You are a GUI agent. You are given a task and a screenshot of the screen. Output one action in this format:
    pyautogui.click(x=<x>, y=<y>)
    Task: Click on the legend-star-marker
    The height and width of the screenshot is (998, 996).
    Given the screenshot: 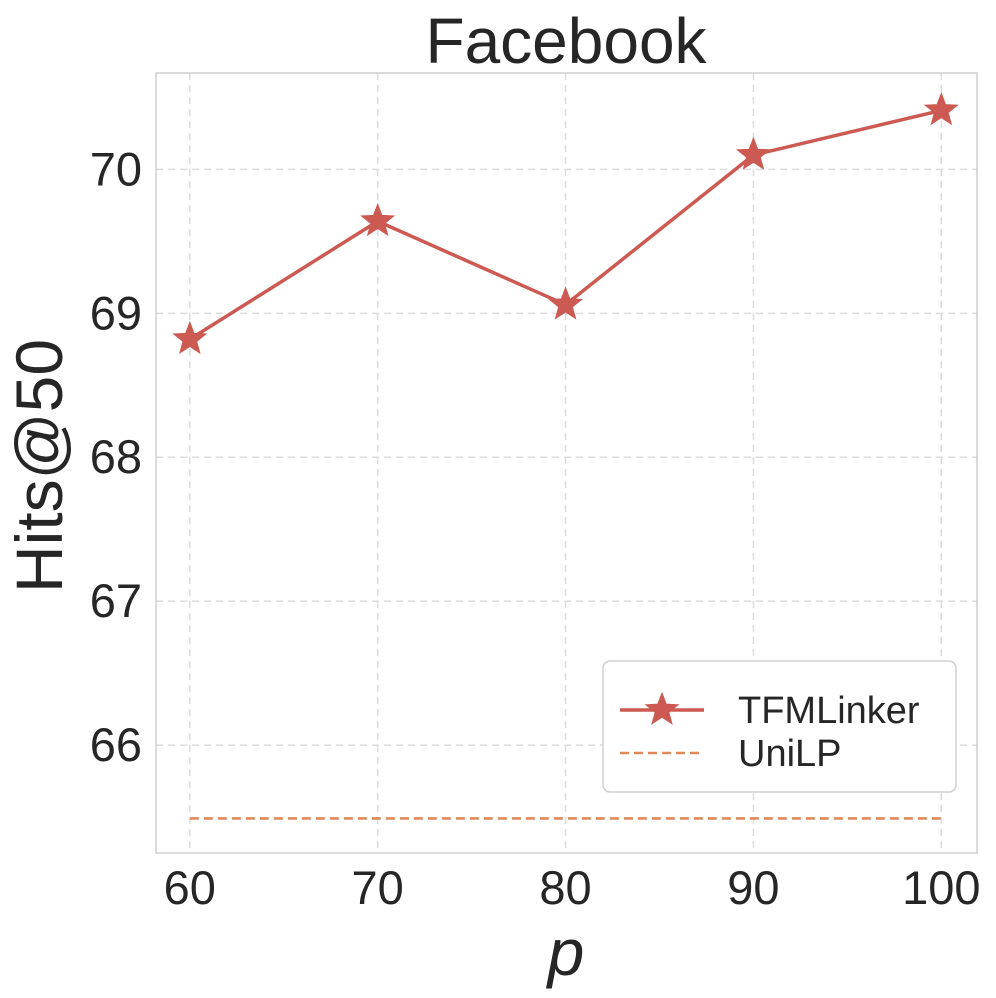 What is the action you would take?
    pyautogui.click(x=662, y=708)
    